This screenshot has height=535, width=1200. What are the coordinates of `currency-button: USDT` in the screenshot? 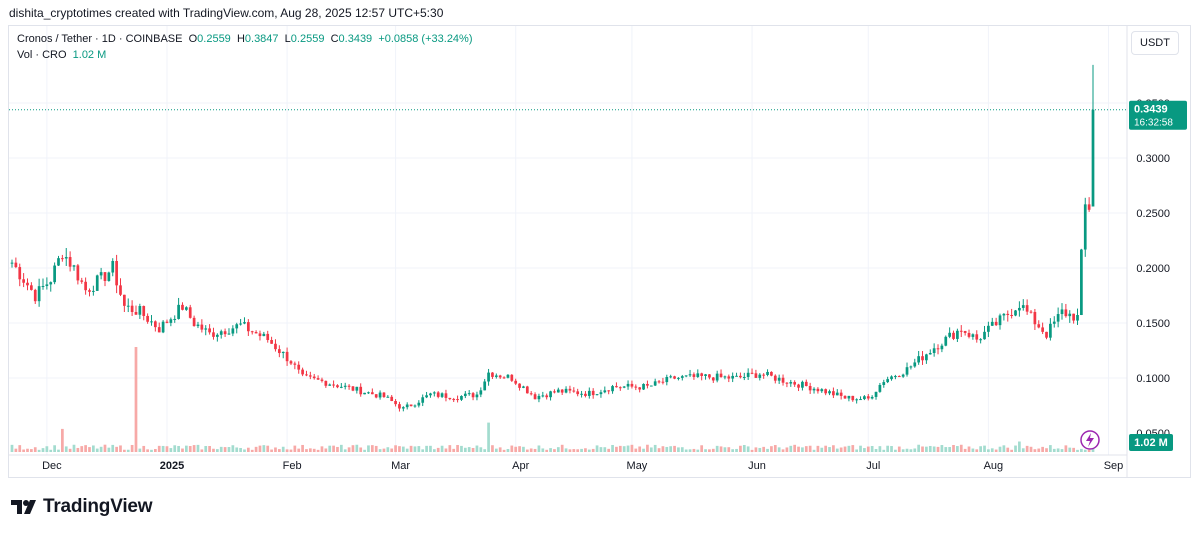 It's located at (1155, 43).